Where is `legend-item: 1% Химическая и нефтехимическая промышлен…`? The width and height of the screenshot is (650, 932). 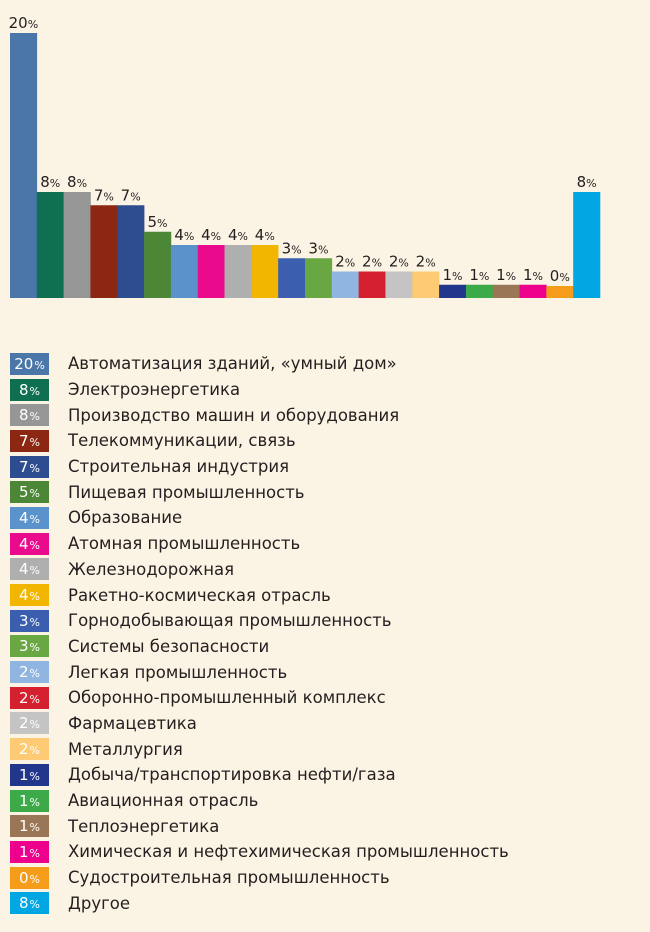
legend-item: 1% Химическая и нефтехимическая промышлен… is located at coordinates (259, 852).